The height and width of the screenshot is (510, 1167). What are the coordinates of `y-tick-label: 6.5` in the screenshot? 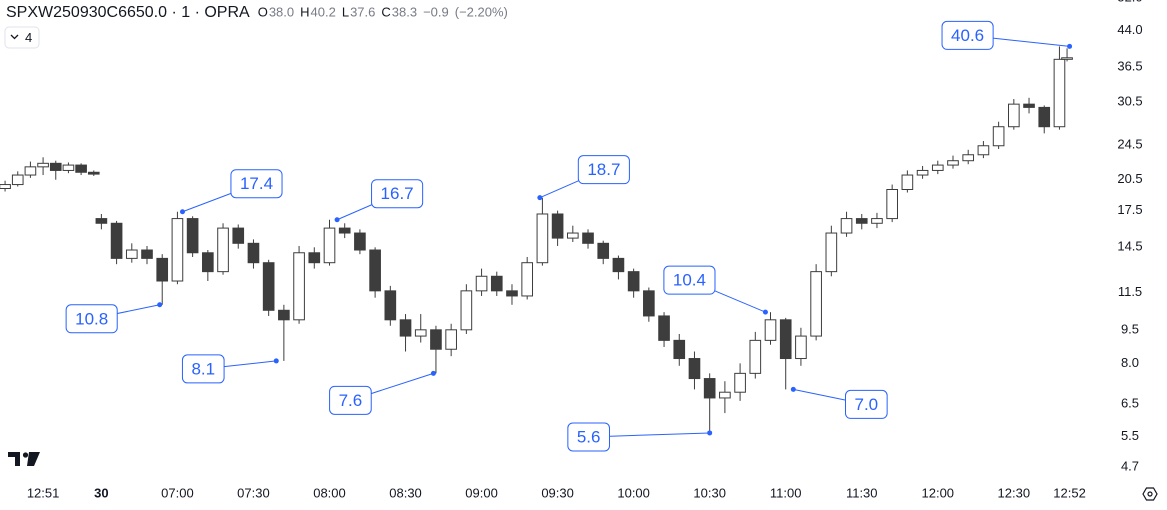 It's located at (1130, 402).